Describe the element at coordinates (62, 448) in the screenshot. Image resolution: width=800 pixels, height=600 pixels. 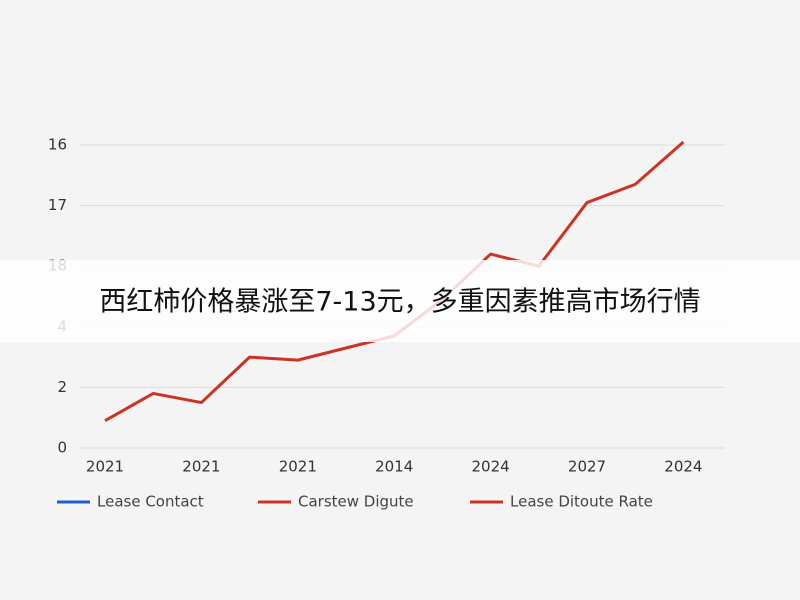
I see `y-tick-label: 0` at that location.